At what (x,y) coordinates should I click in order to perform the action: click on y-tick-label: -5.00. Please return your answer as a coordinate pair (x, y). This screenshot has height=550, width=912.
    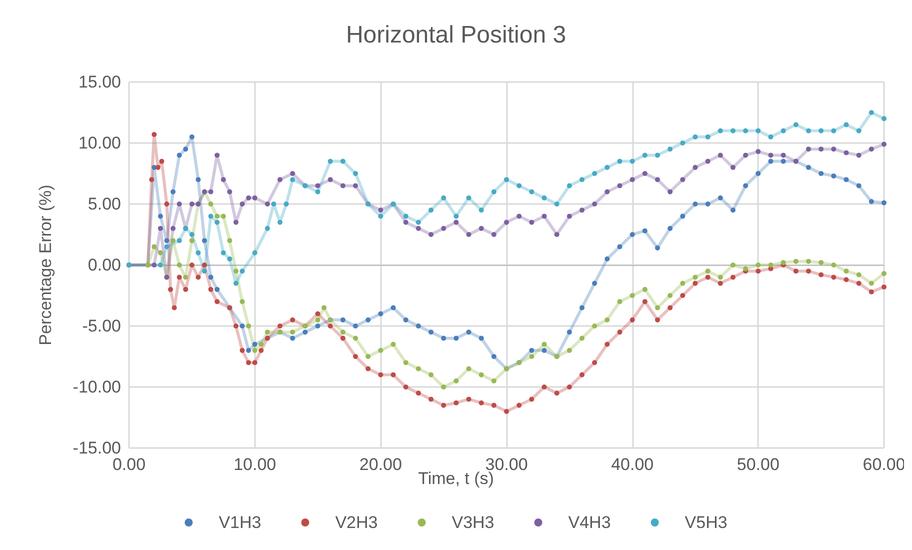
    Looking at the image, I should click on (101, 326).